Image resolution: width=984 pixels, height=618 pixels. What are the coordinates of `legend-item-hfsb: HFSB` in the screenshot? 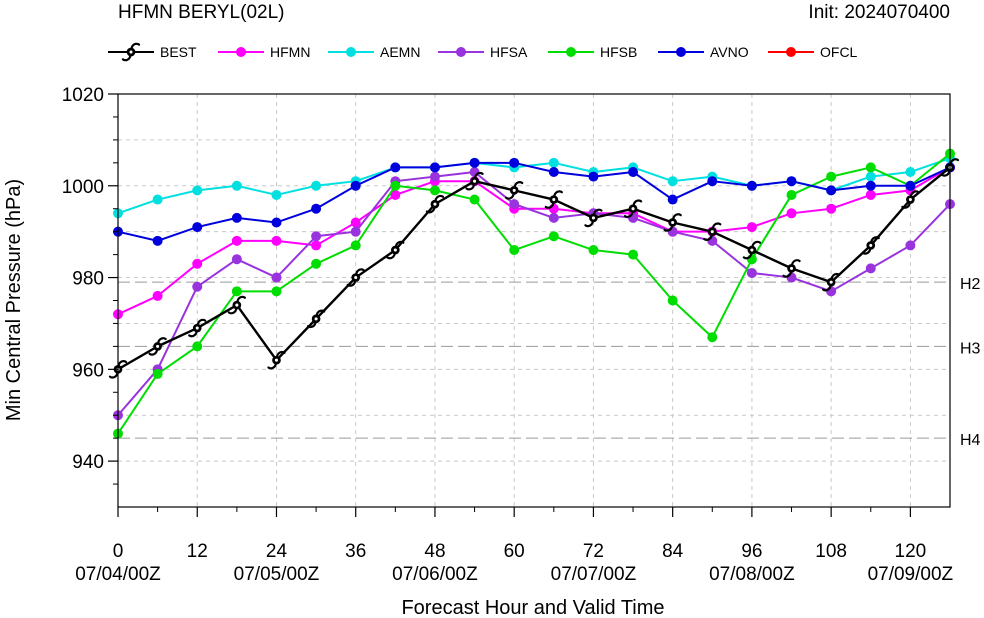 It's located at (592, 52).